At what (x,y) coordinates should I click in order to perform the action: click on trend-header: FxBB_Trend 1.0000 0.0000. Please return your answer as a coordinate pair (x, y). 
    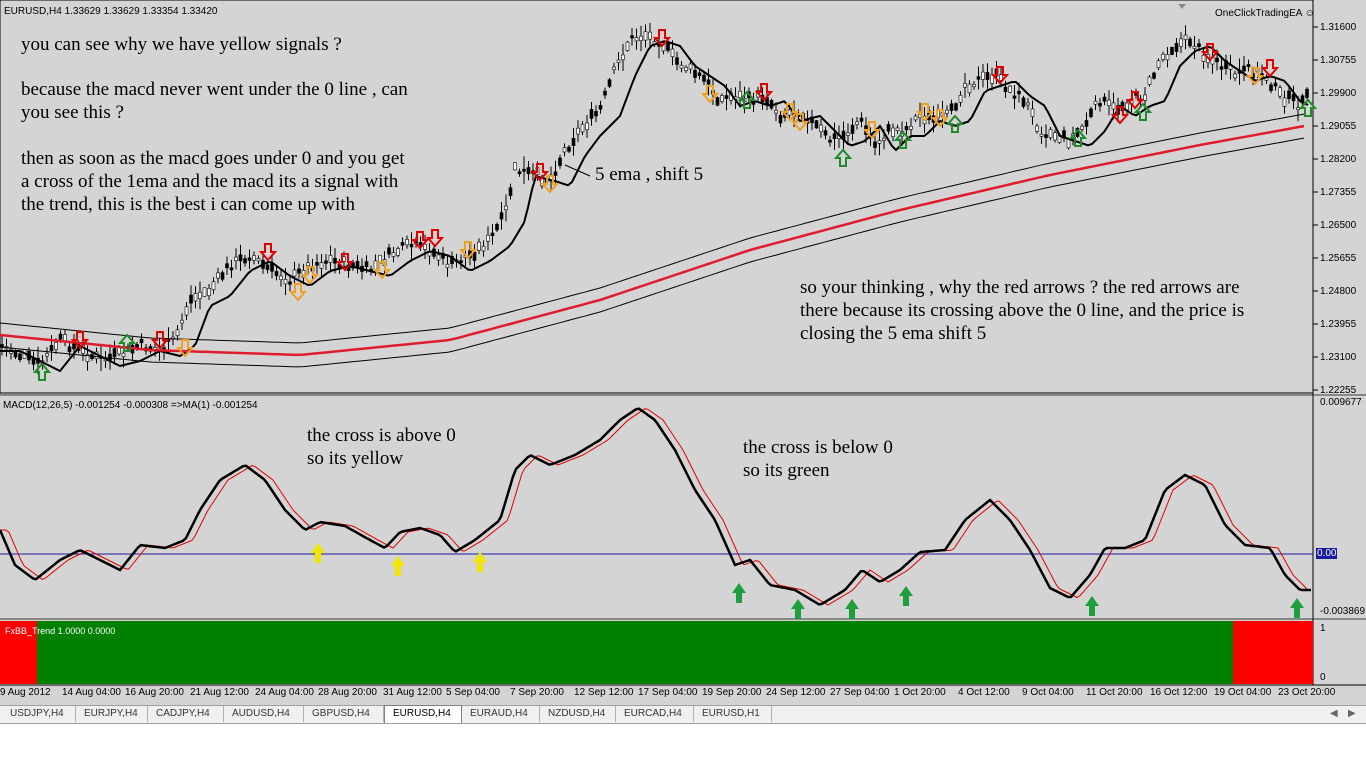
    Looking at the image, I should click on (60, 631).